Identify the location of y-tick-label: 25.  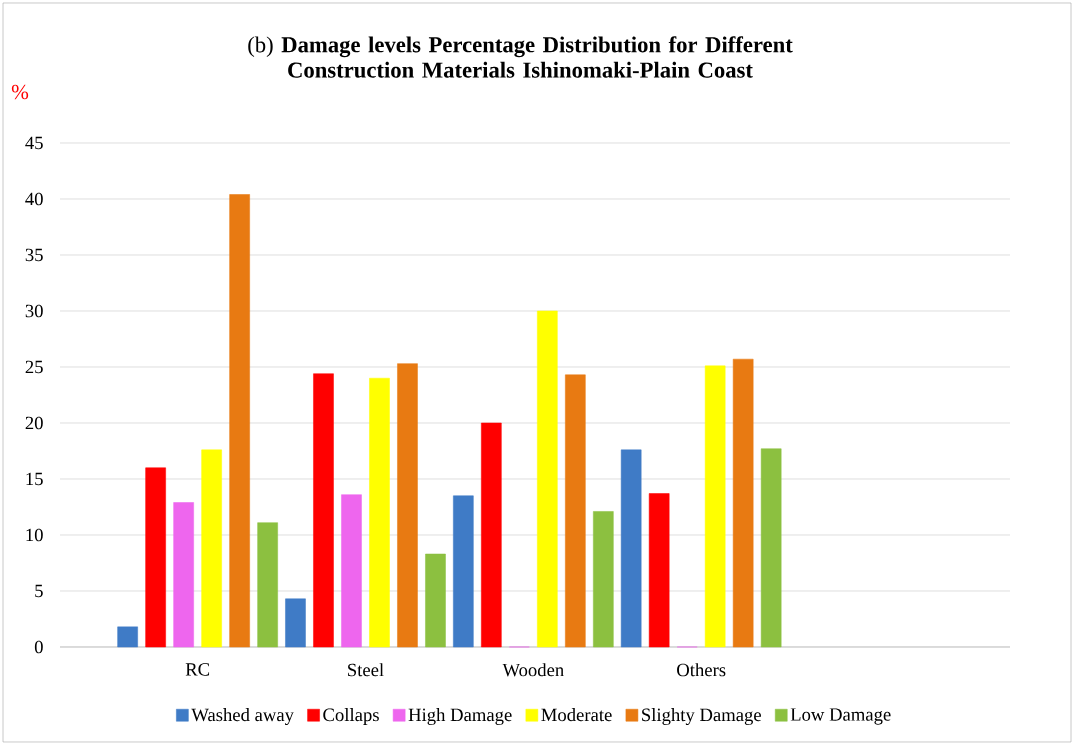
(34, 367).